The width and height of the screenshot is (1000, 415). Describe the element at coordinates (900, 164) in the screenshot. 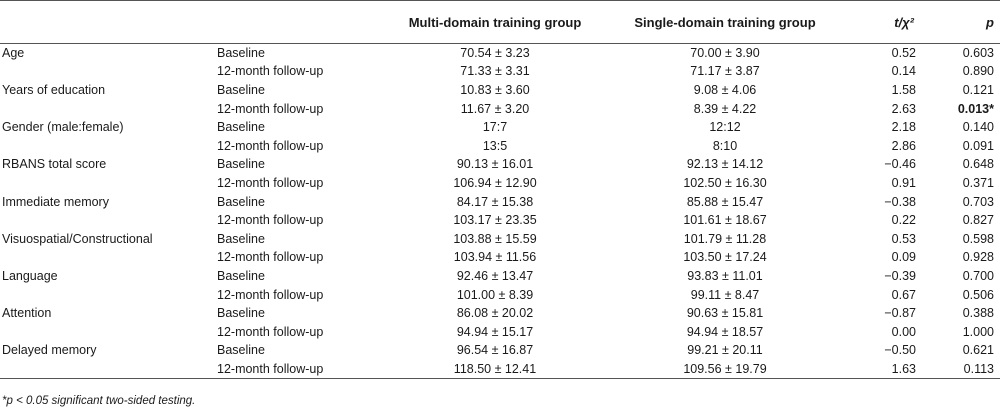

I see `row-test-statistic: −0.46` at that location.